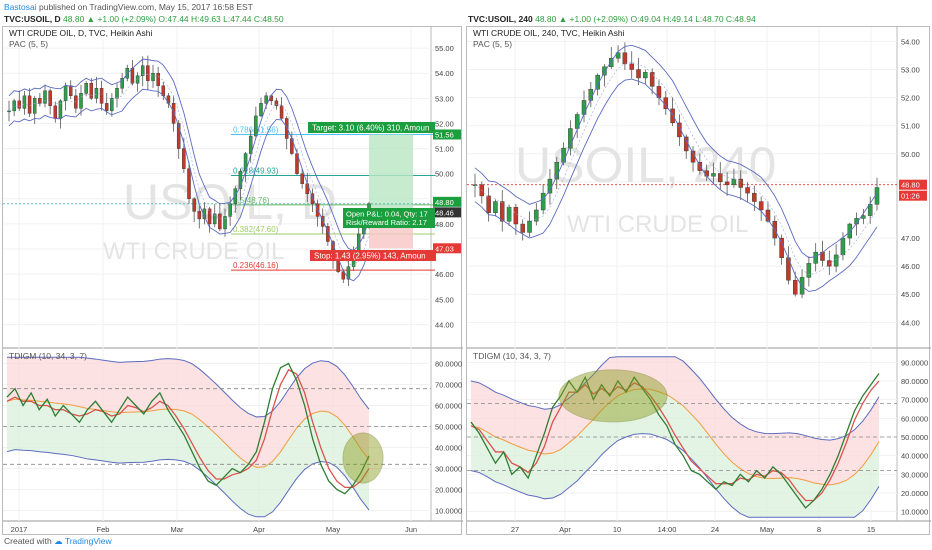  What do you see at coordinates (32, 19) in the screenshot?
I see `left-symbol: TVC:USOIL, D` at bounding box center [32, 19].